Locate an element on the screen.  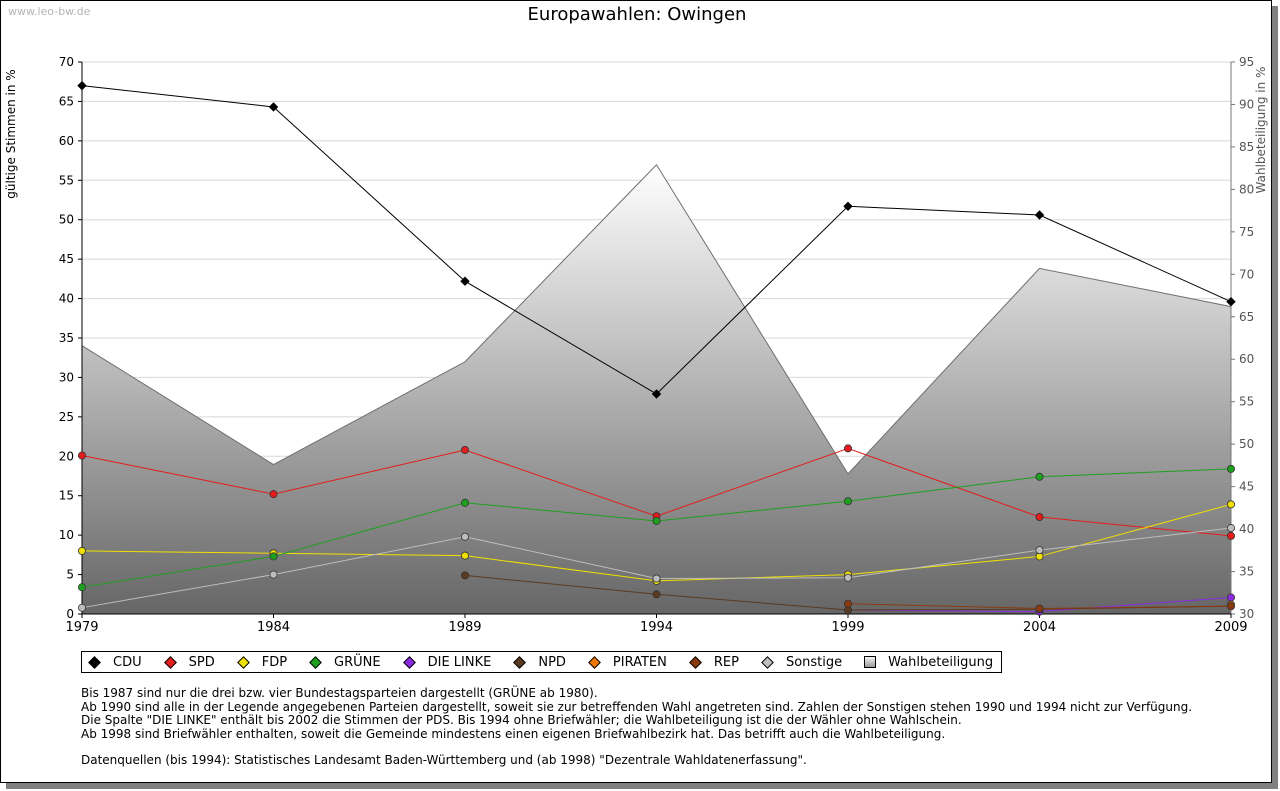
y-tick-label-right: 70 is located at coordinates (1246, 274).